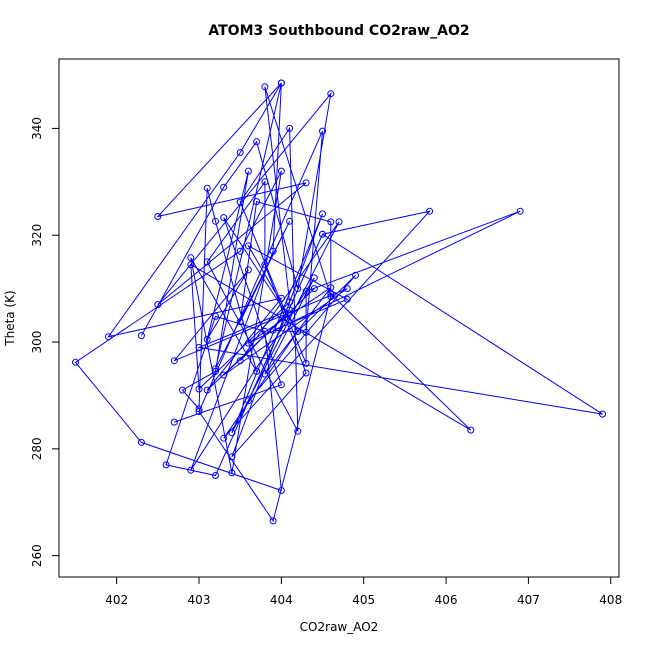 Image resolution: width=650 pixels, height=650 pixels. What do you see at coordinates (37, 235) in the screenshot?
I see `y-tick-label: 320` at bounding box center [37, 235].